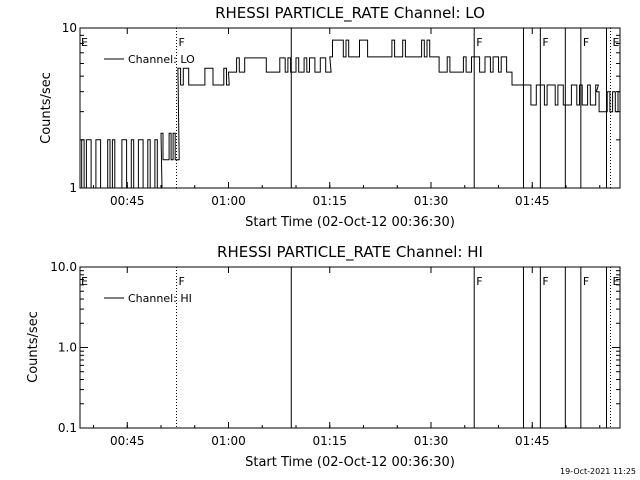  I want to click on lo-edge-flag-label: E, so click(84, 42).